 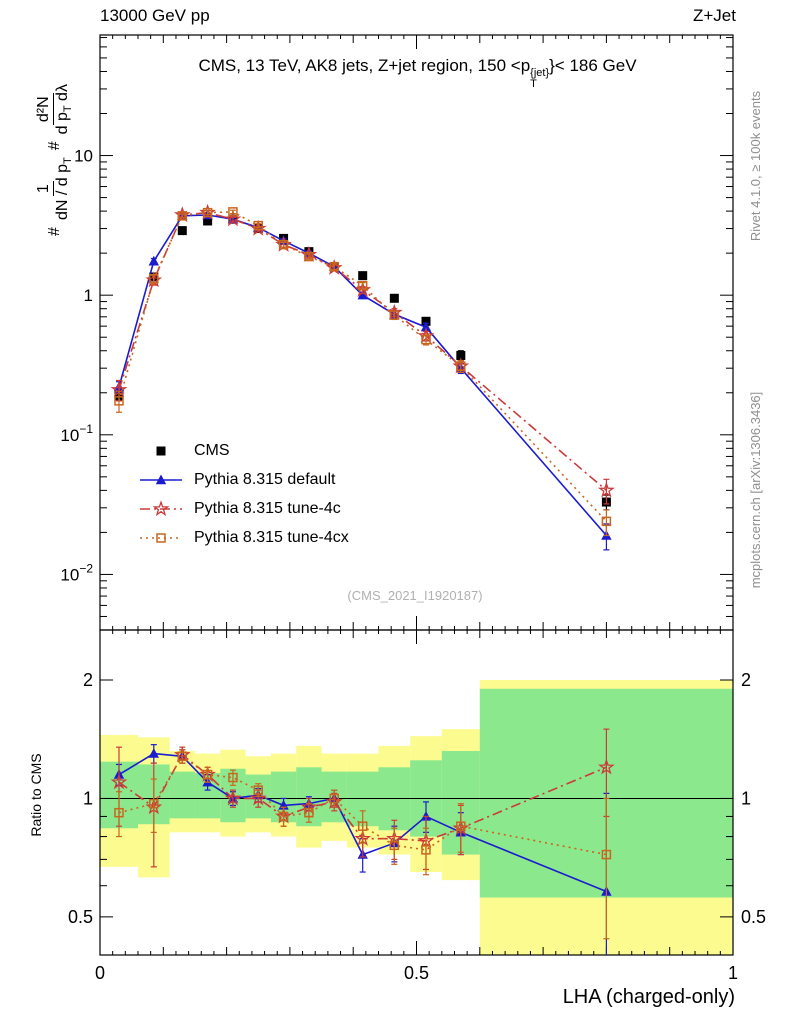 What do you see at coordinates (161, 507) in the screenshot?
I see `legend-marker-tune-4c-icon` at bounding box center [161, 507].